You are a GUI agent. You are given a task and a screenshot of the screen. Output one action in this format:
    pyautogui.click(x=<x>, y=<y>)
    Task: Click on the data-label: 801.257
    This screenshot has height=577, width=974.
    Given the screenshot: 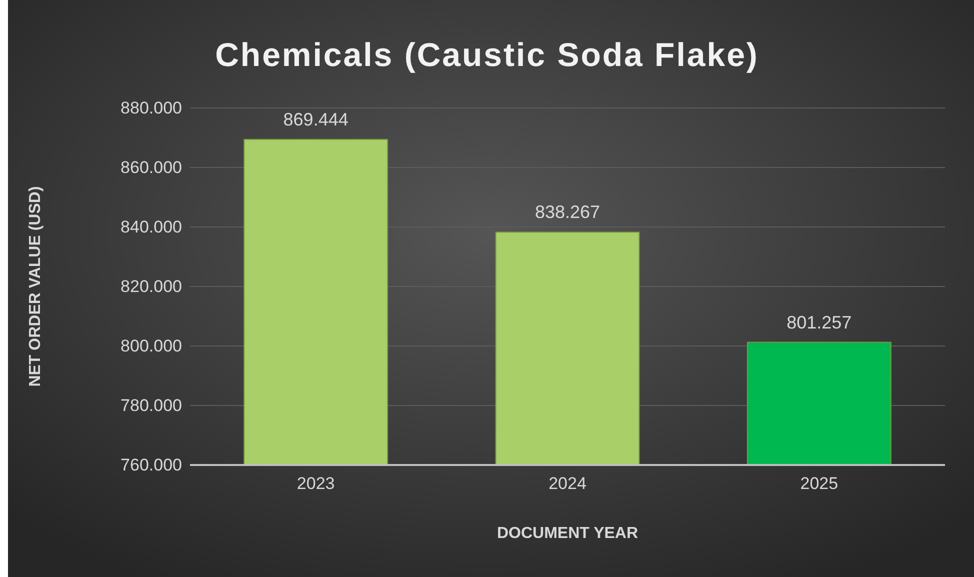 What is the action you would take?
    pyautogui.click(x=819, y=322)
    